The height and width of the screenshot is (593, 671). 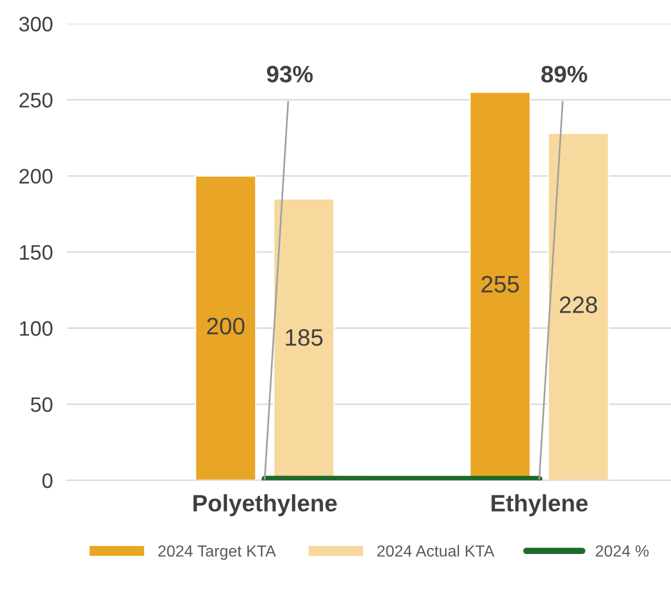 What do you see at coordinates (36, 176) in the screenshot?
I see `y-tick-label: 200` at bounding box center [36, 176].